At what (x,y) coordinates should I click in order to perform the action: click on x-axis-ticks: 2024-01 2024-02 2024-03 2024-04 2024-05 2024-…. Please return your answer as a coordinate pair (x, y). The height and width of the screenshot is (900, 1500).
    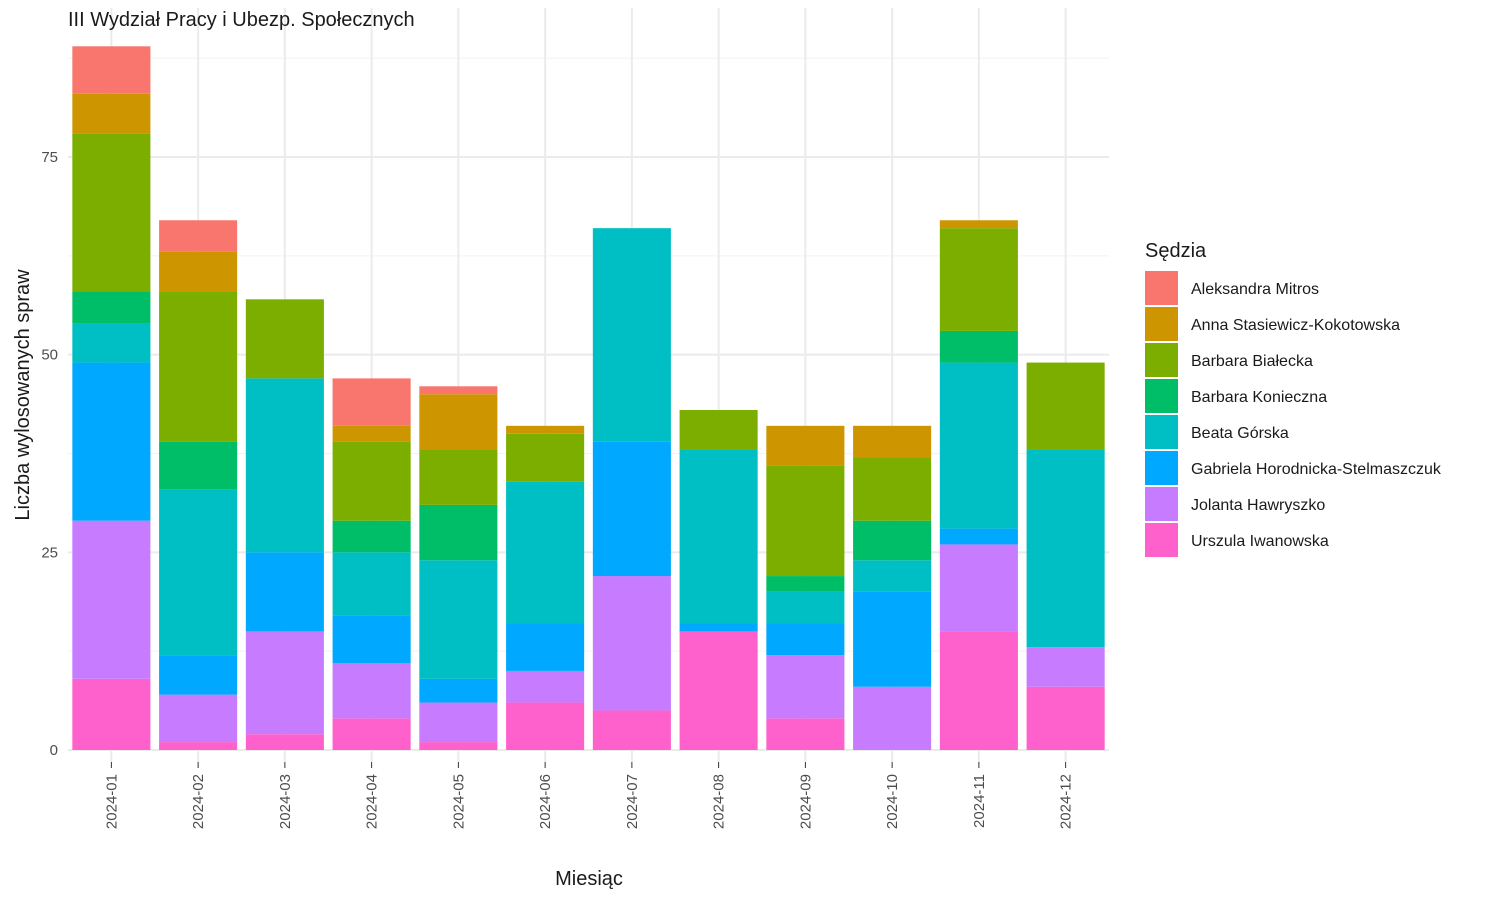
    Looking at the image, I should click on (589, 795).